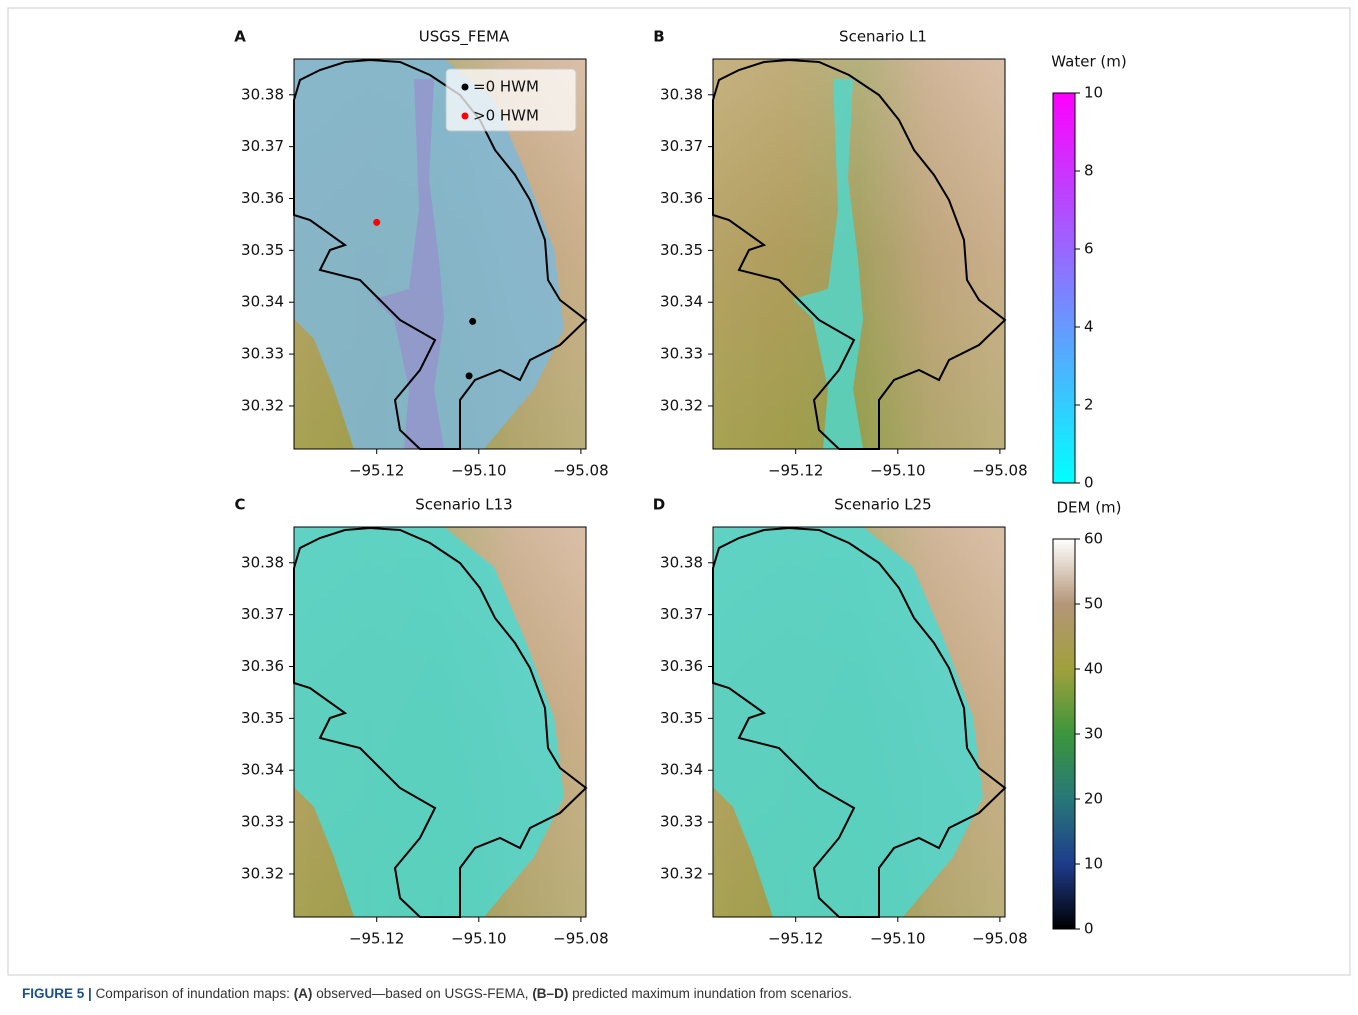 The width and height of the screenshot is (1358, 1015). I want to click on dem-shade, so click(859, 254).